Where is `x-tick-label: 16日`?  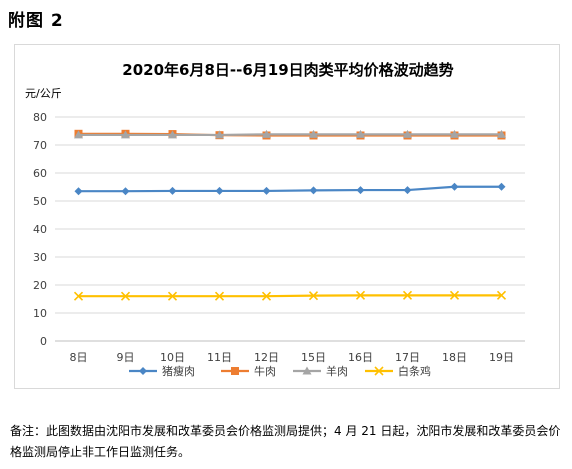 x-tick-label: 16日 is located at coordinates (360, 357).